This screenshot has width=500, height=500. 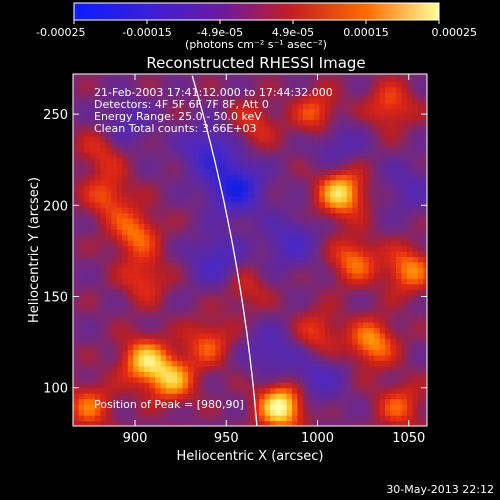 What do you see at coordinates (55, 298) in the screenshot?
I see `y-tick-label: 150` at bounding box center [55, 298].